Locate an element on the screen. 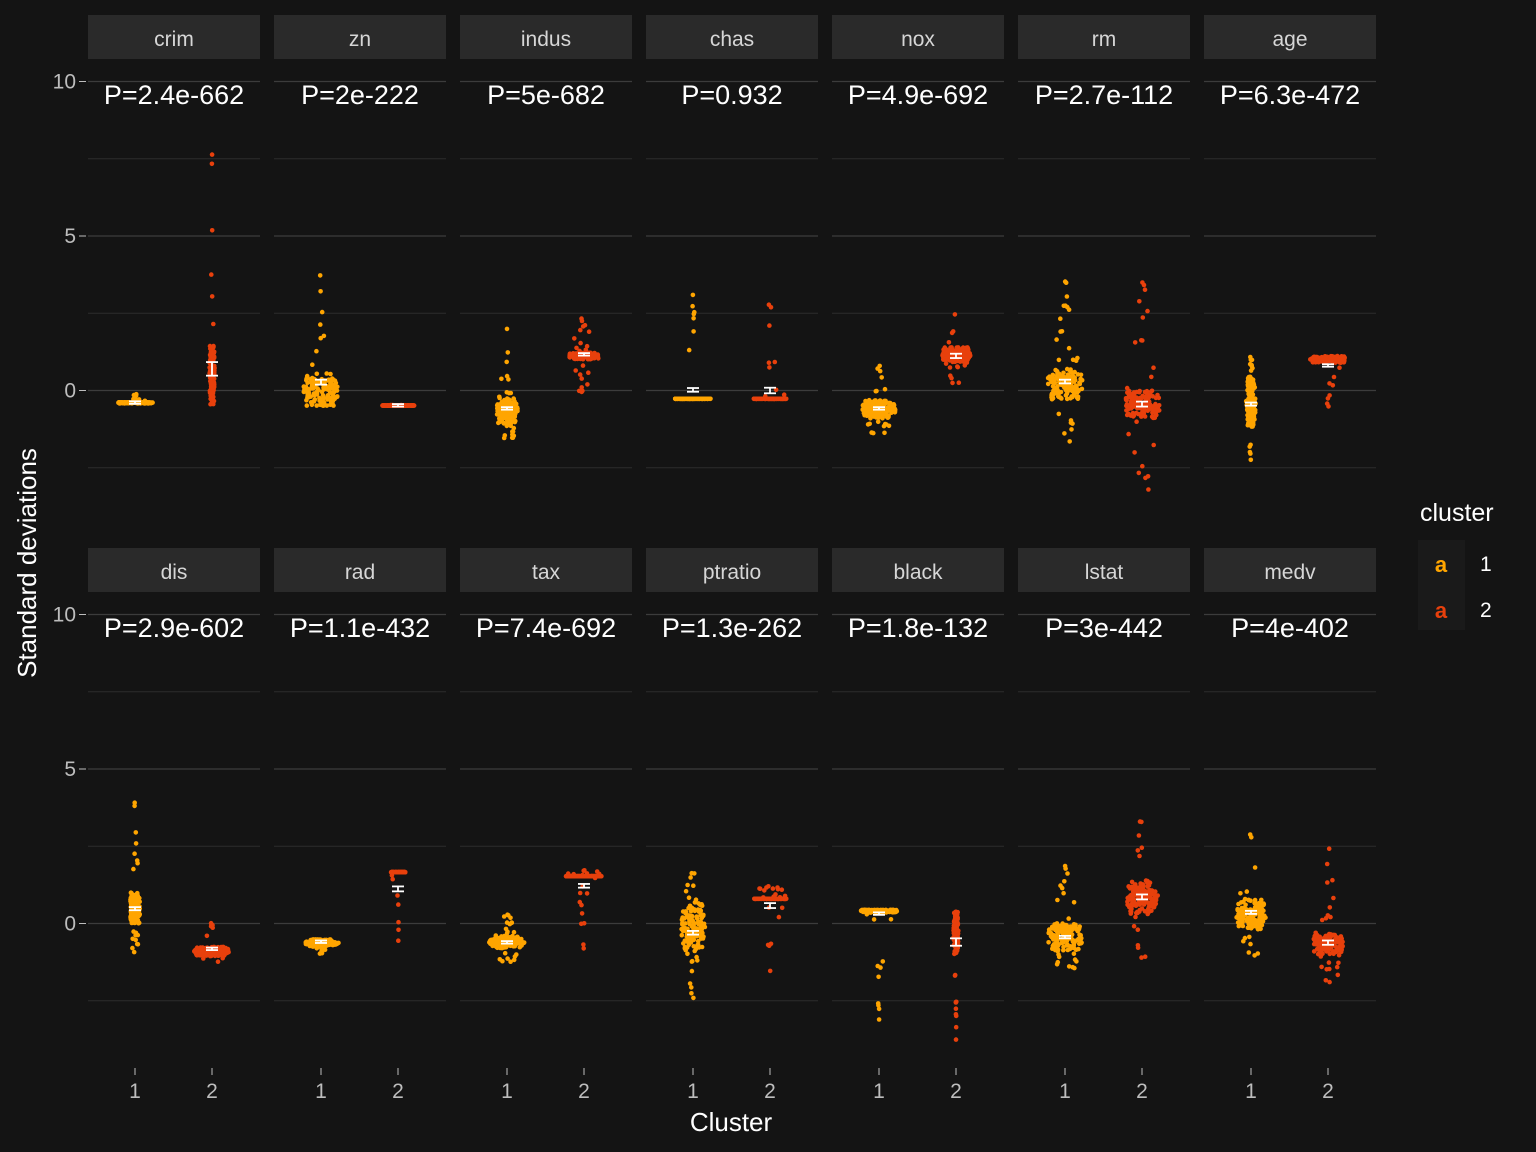 The width and height of the screenshot is (1536, 1152). p-value-label: P=2.7e-112 is located at coordinates (1104, 95).